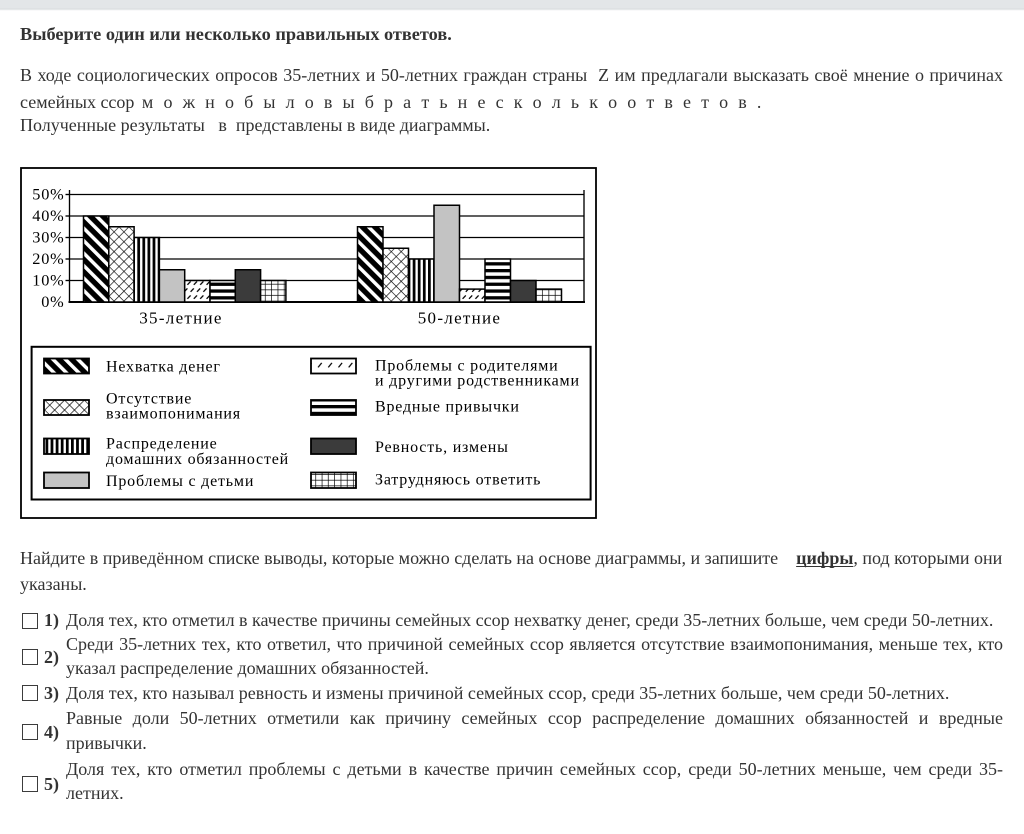  I want to click on svg-text: Проблемы с детьми, so click(180, 481).